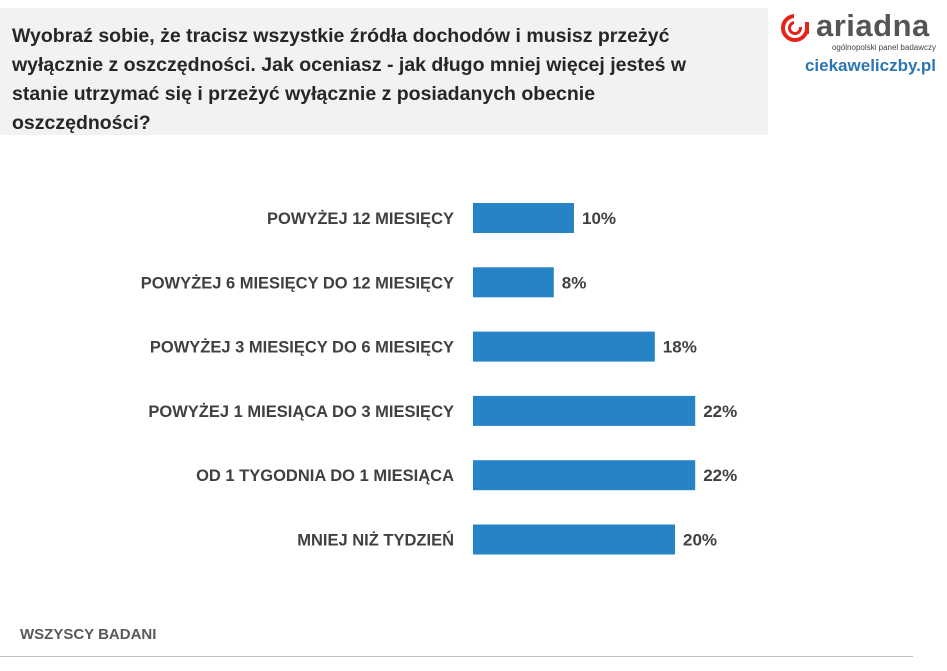  Describe the element at coordinates (700, 540) in the screenshot. I see `data-label: 20%` at that location.